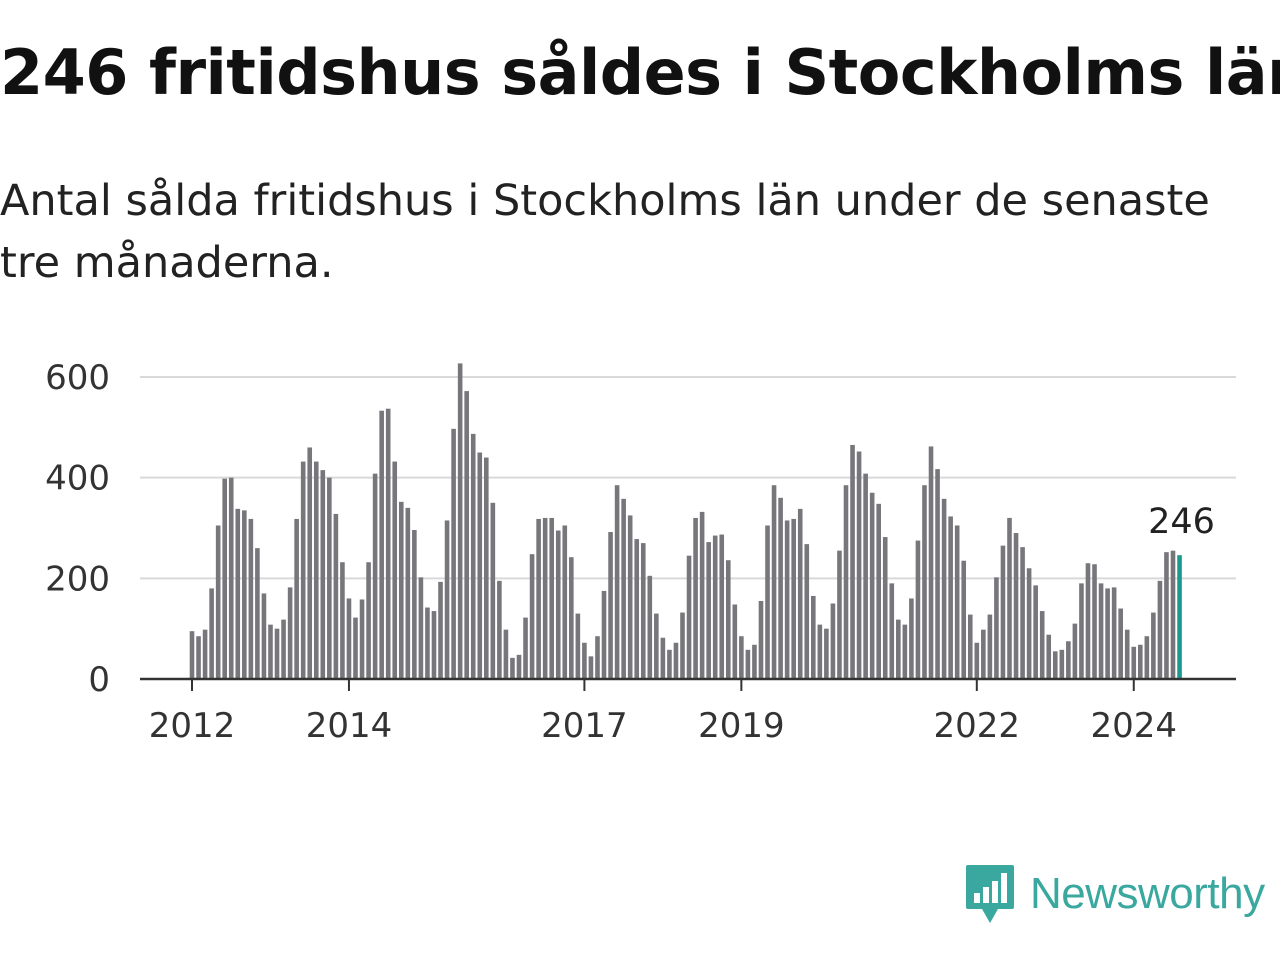  What do you see at coordinates (1114, 894) in the screenshot?
I see `newsworthy-logo: Newsworthy` at bounding box center [1114, 894].